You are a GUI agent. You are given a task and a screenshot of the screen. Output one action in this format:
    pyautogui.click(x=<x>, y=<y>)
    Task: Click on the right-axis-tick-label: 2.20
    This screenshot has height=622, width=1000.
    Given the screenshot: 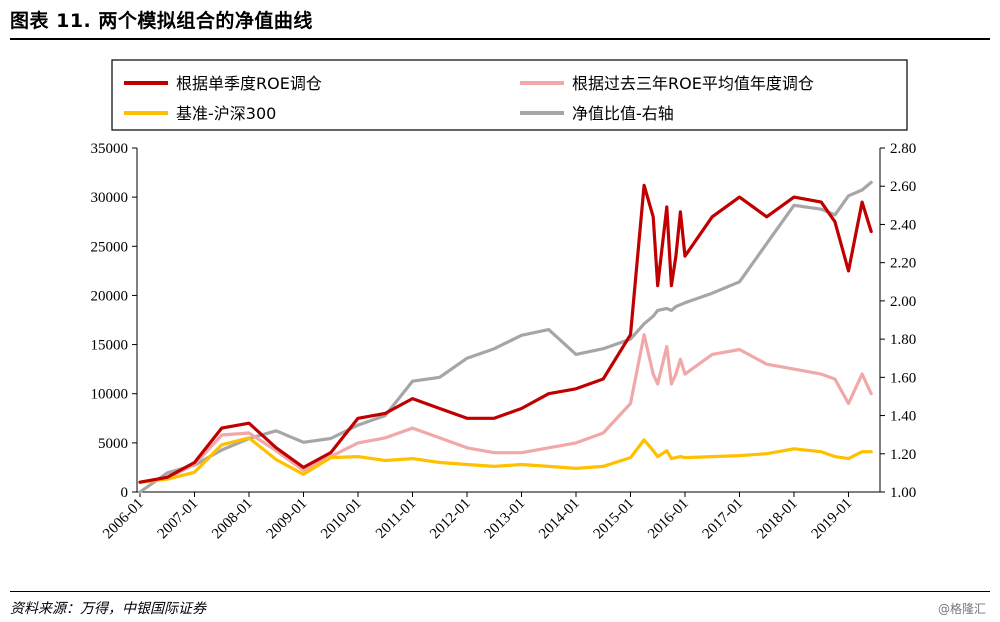 What is the action you would take?
    pyautogui.click(x=903, y=264)
    